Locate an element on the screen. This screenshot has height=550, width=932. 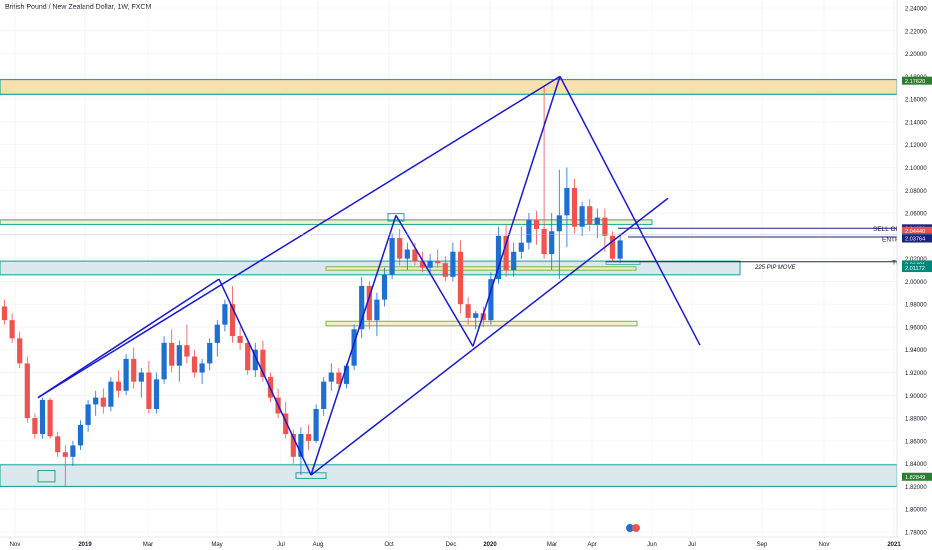
price-tag-label: 2.04440 is located at coordinates (915, 232).